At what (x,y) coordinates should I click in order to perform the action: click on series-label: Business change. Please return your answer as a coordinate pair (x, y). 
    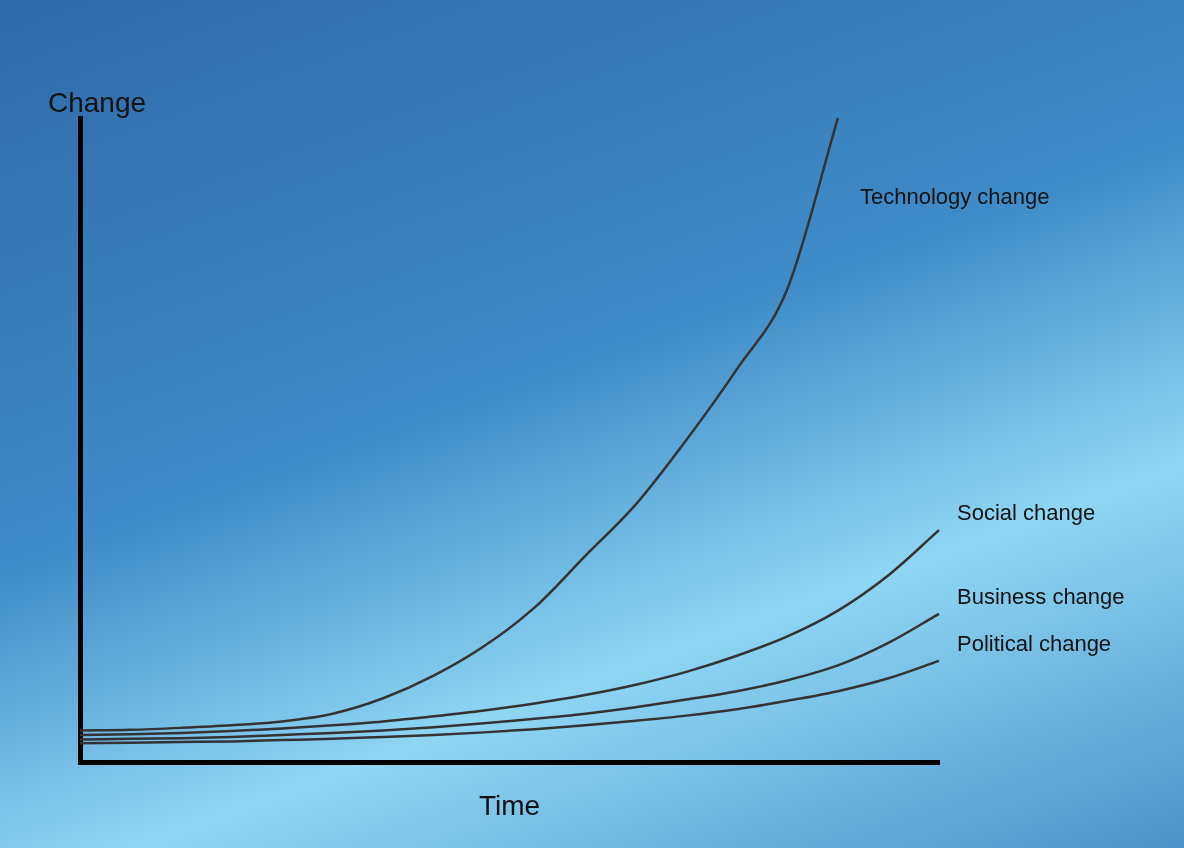
    Looking at the image, I should click on (1041, 596).